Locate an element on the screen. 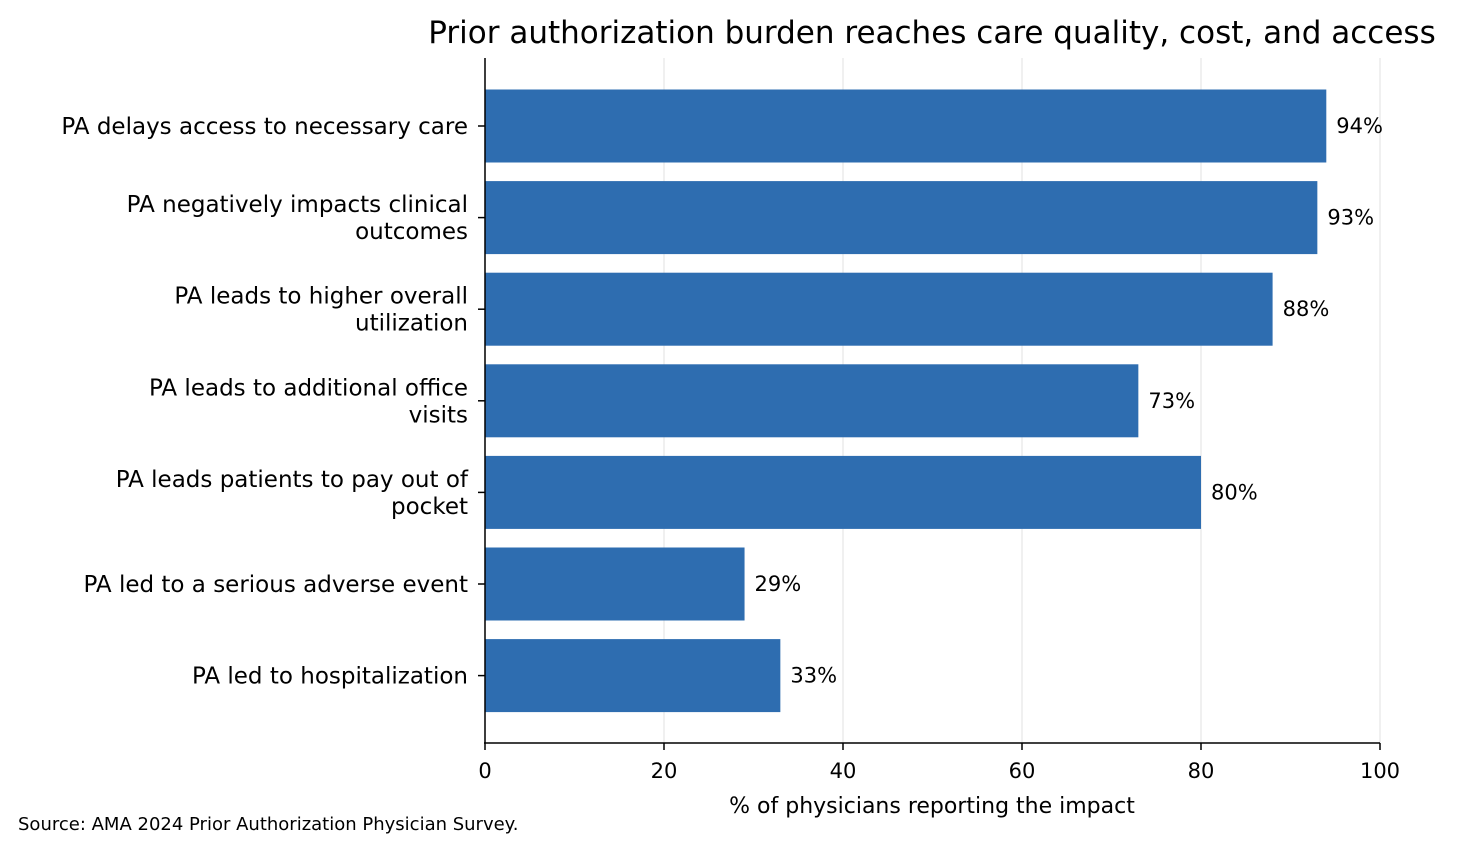 The height and width of the screenshot is (855, 1478). category-label-line: PA led to a serious adverse event is located at coordinates (276, 585).